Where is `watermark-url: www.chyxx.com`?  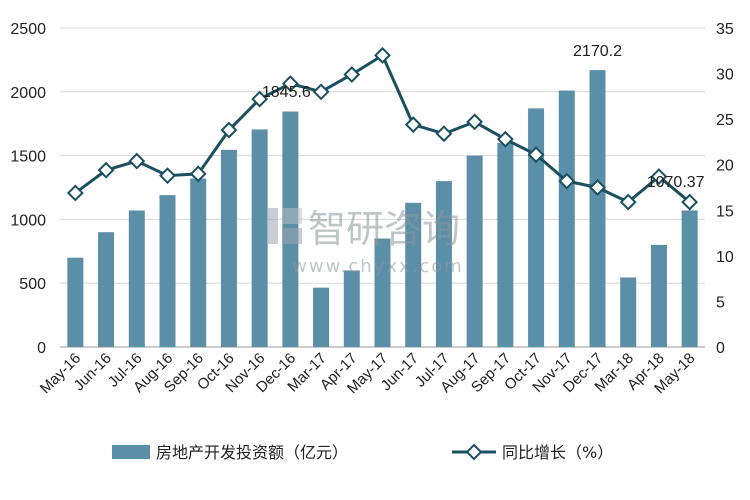 watermark-url: www.chyxx.com is located at coordinates (378, 266).